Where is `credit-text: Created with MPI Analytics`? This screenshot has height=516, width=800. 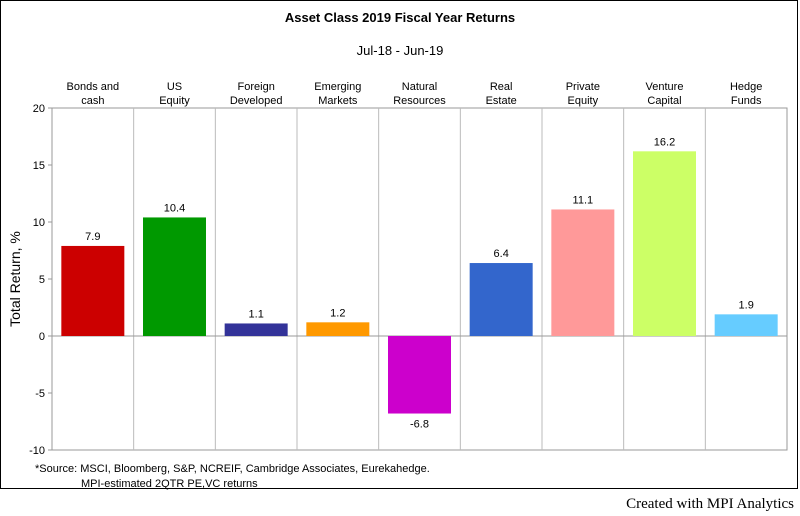 credit-text: Created with MPI Analytics is located at coordinates (710, 504).